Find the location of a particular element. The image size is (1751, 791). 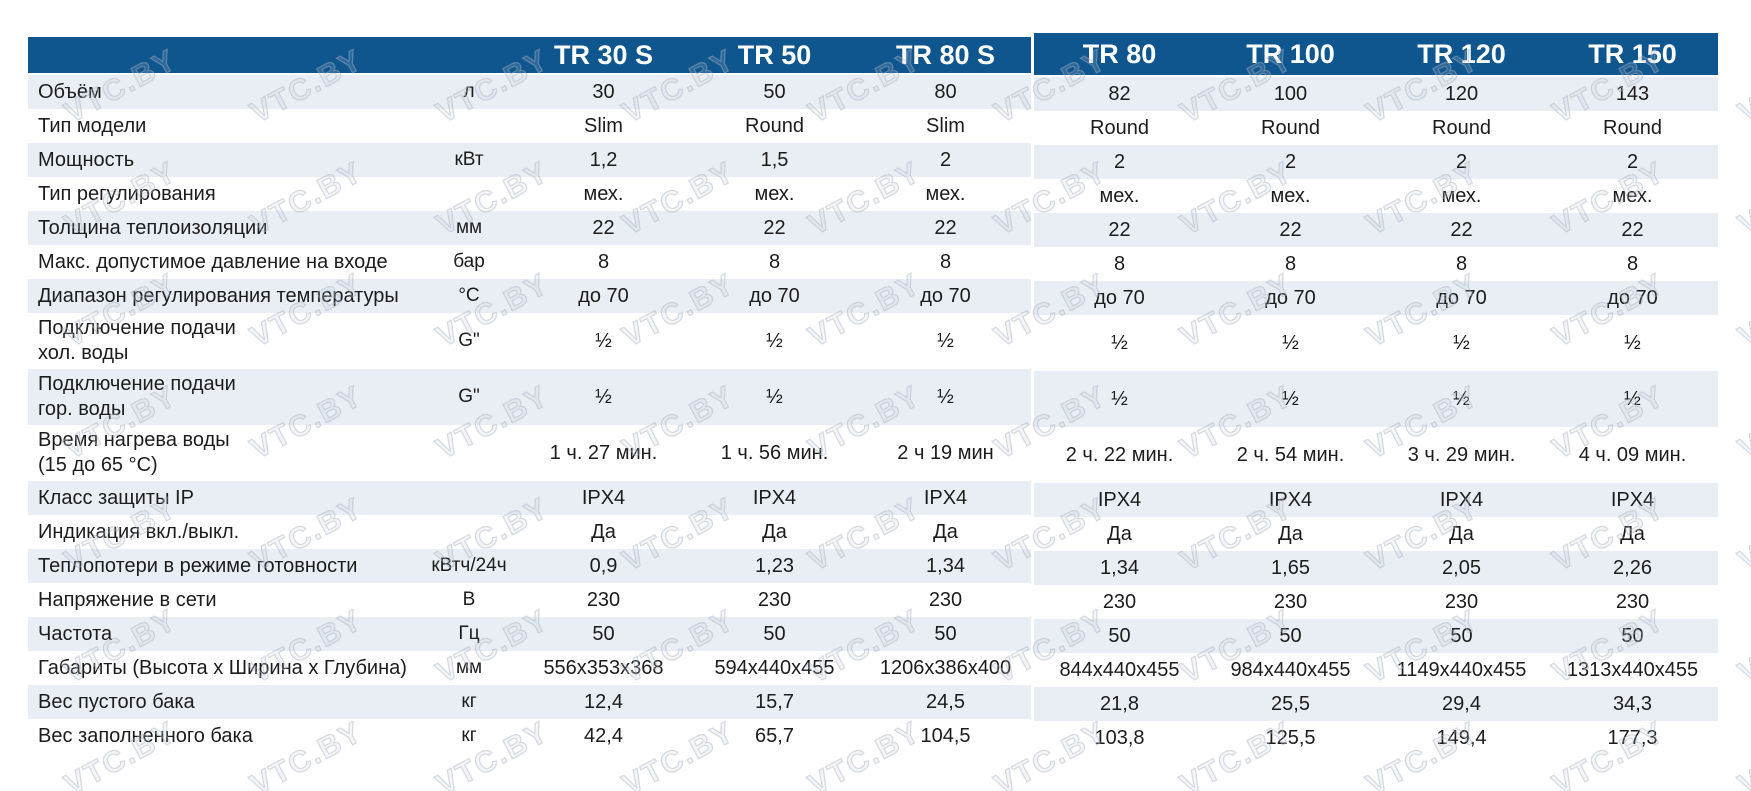

spec-value-cell: 80 is located at coordinates (945, 91).